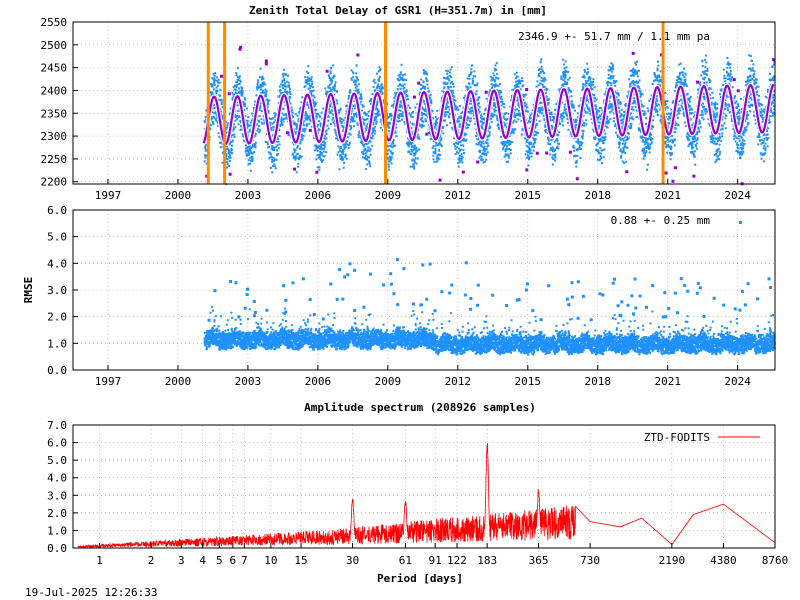  I want to click on rmse-xtick-label: 2003, so click(248, 381).